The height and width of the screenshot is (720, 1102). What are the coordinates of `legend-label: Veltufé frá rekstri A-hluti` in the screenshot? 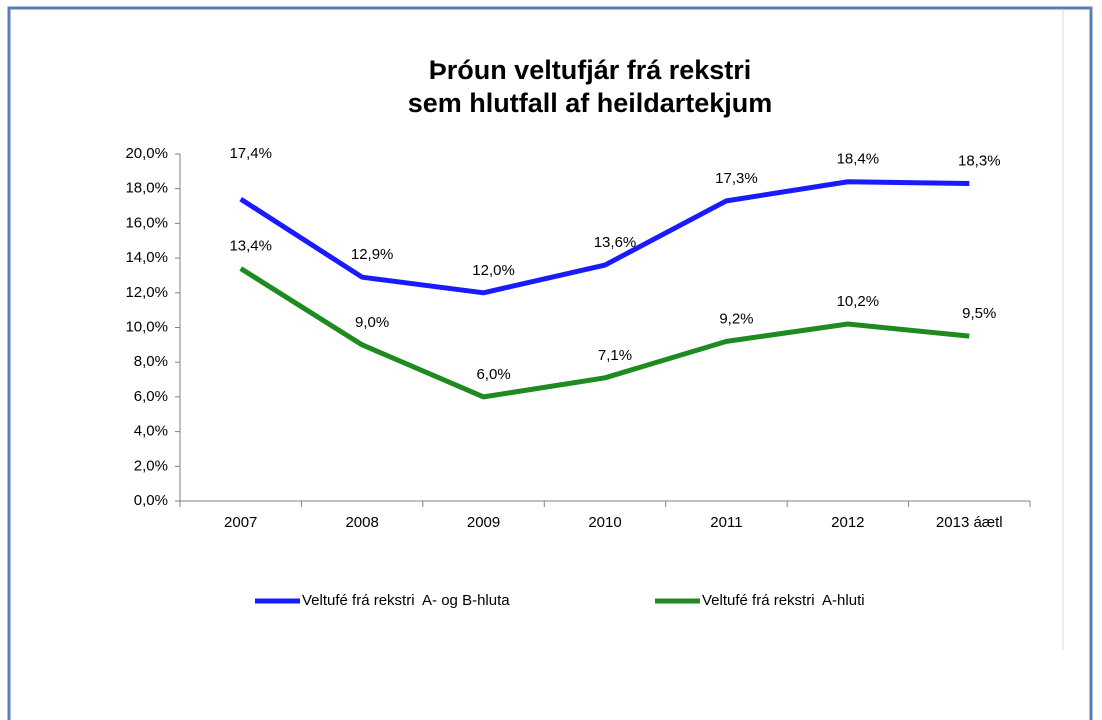 It's located at (783, 600).